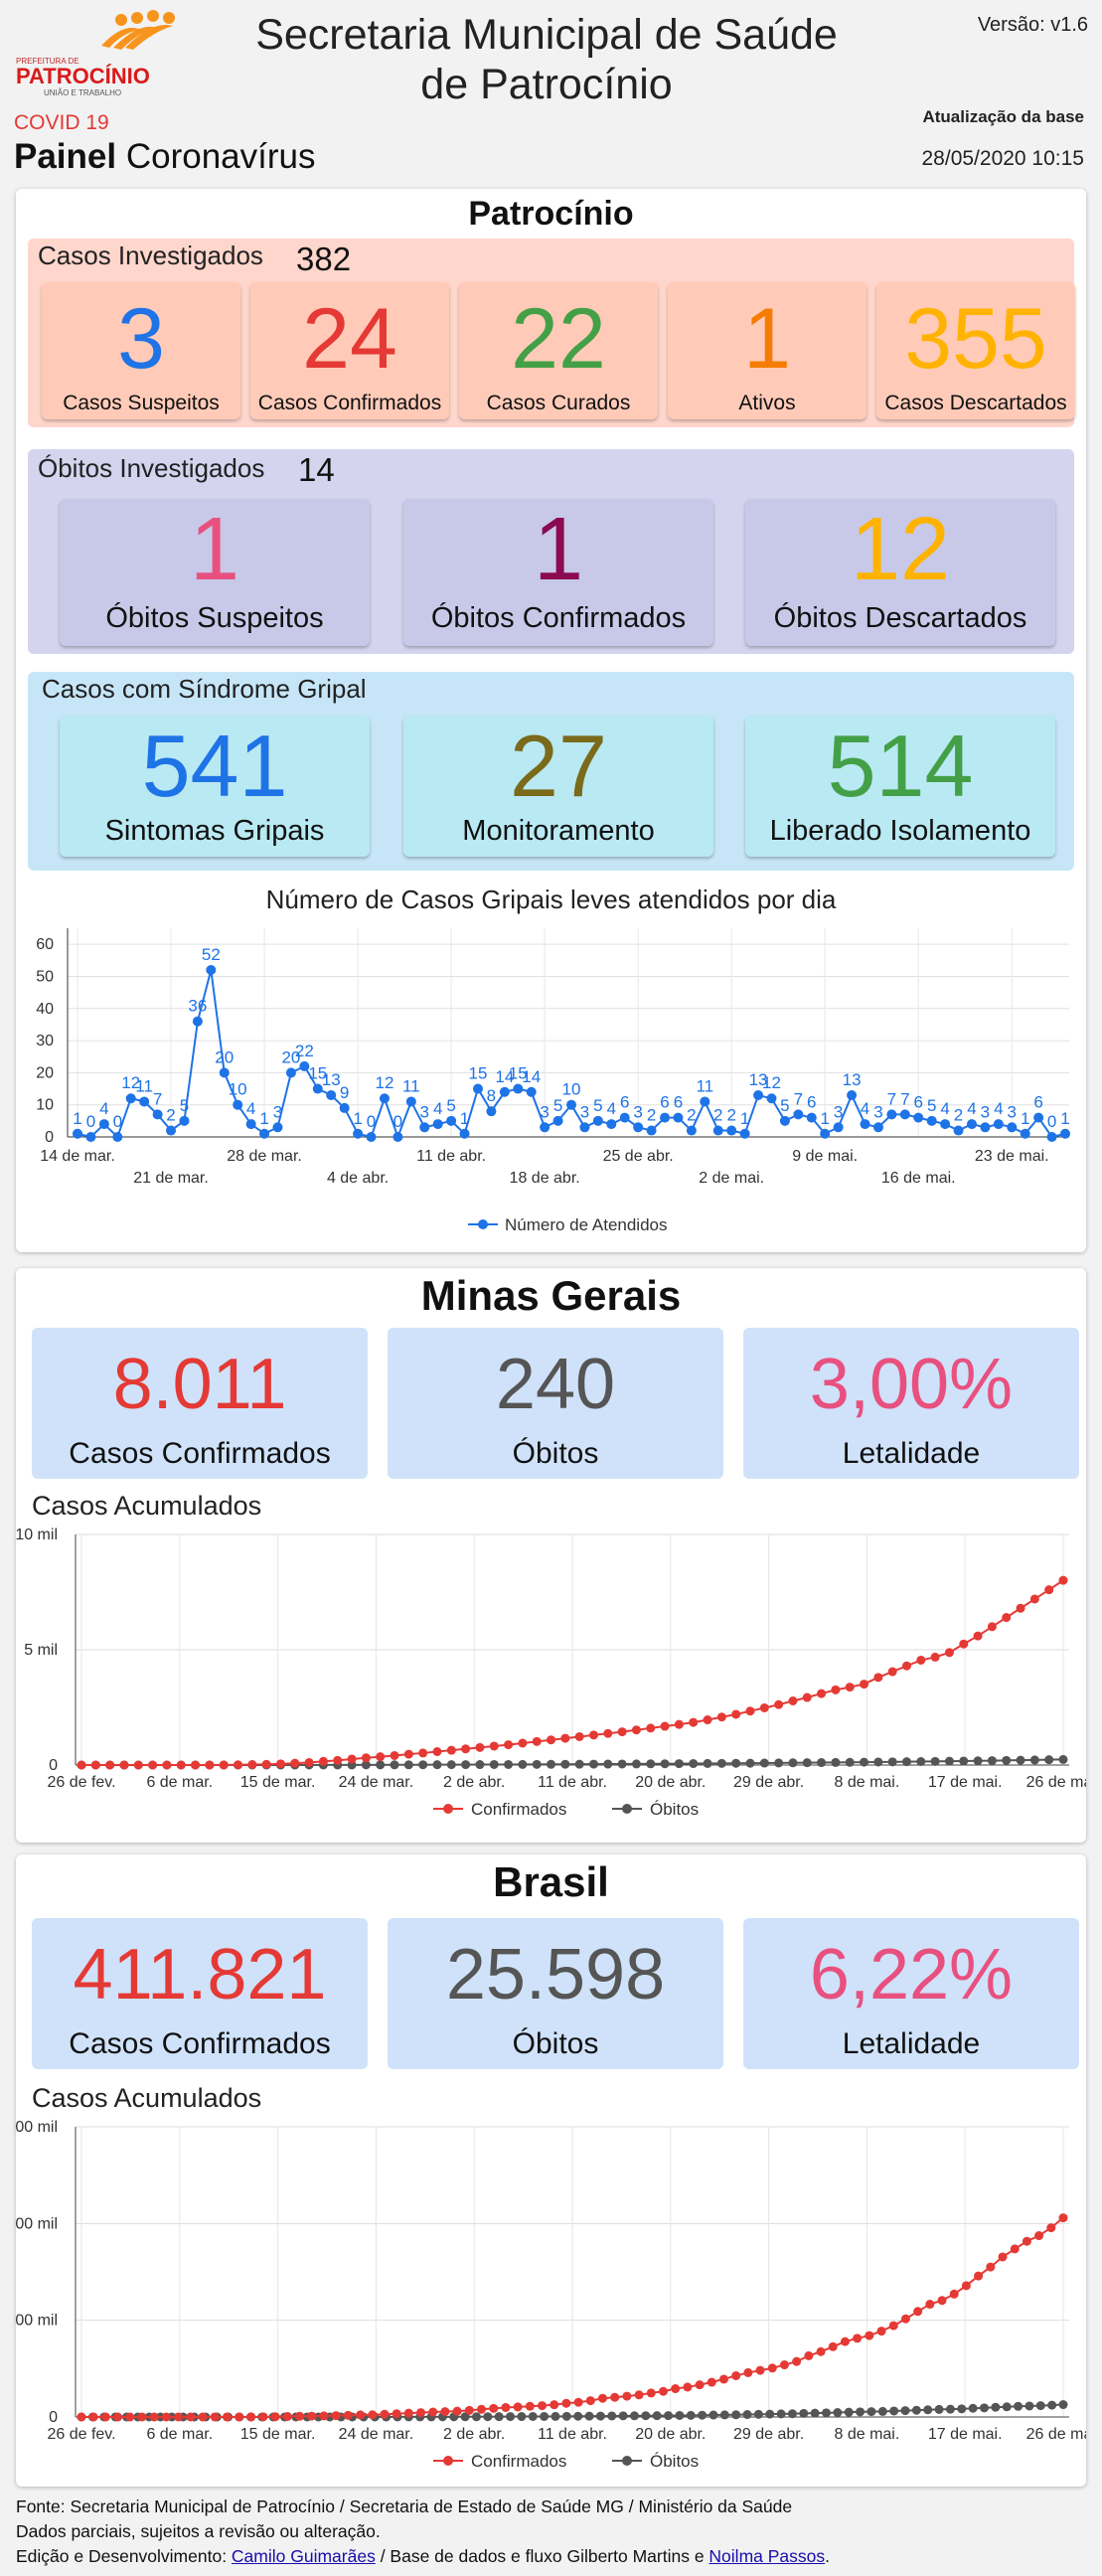  I want to click on data-label: 6, so click(1037, 1102).